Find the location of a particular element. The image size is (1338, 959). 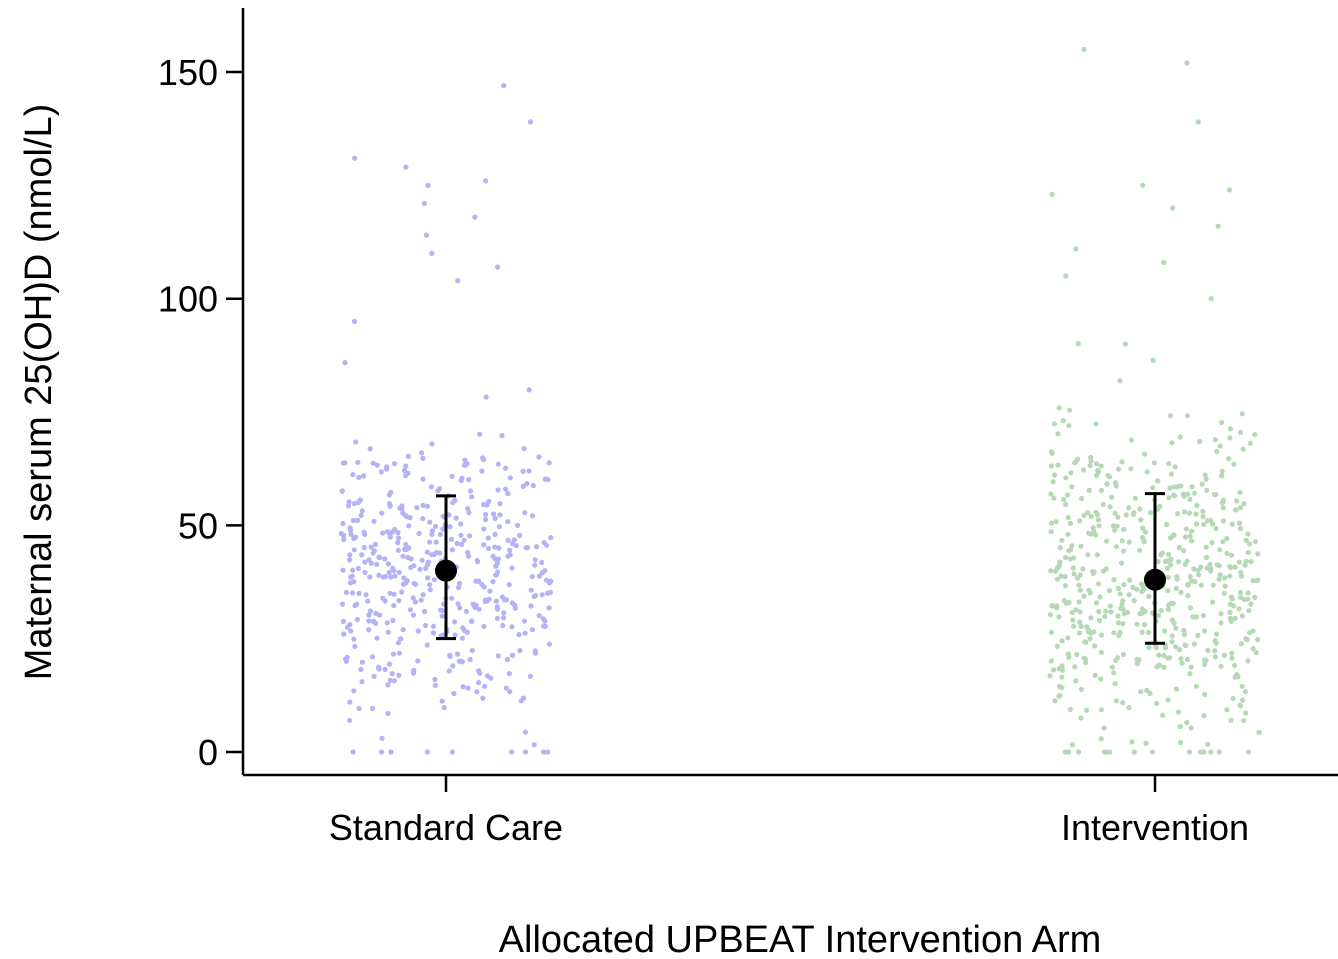

mean-marker is located at coordinates (1155, 579).